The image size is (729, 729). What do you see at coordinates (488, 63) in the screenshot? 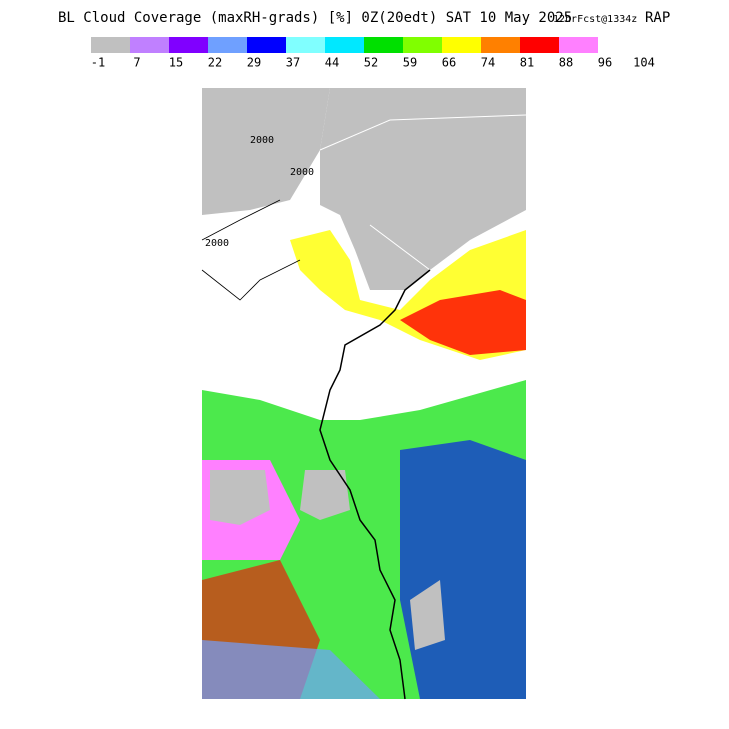
I see `legend-tick-label: 74` at bounding box center [488, 63].